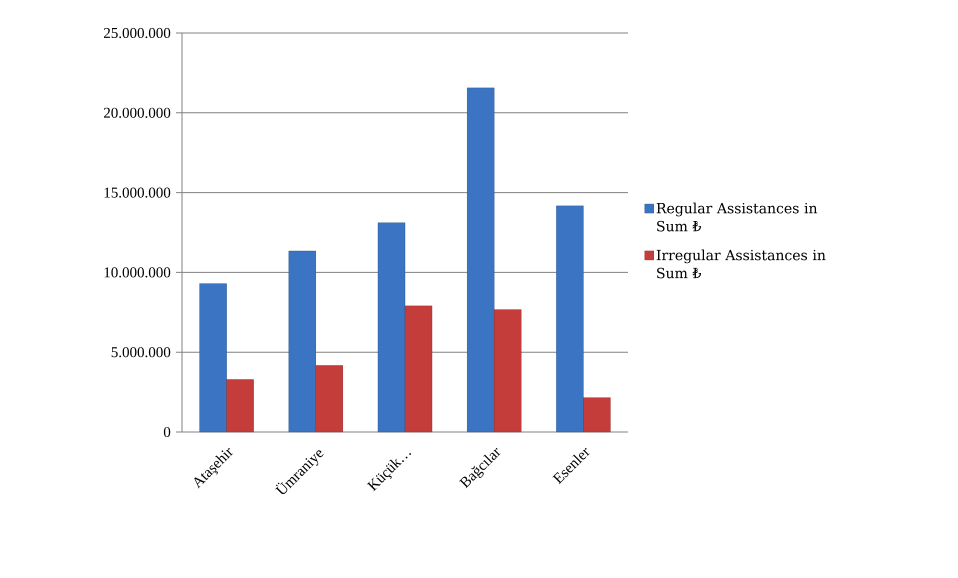  What do you see at coordinates (741, 263) in the screenshot?
I see `legend-label: Irregular Assistances in Sum ₺` at bounding box center [741, 263].